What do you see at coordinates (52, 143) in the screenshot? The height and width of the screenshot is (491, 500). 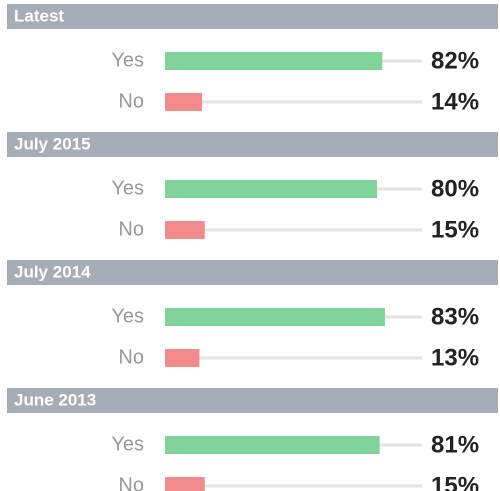 I see `section-title: July 2015` at bounding box center [52, 143].